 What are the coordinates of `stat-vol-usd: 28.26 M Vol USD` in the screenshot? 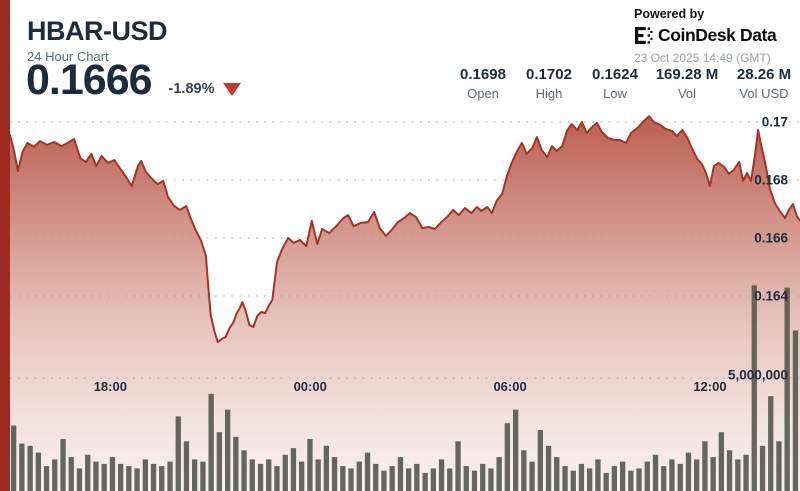 It's located at (764, 83).